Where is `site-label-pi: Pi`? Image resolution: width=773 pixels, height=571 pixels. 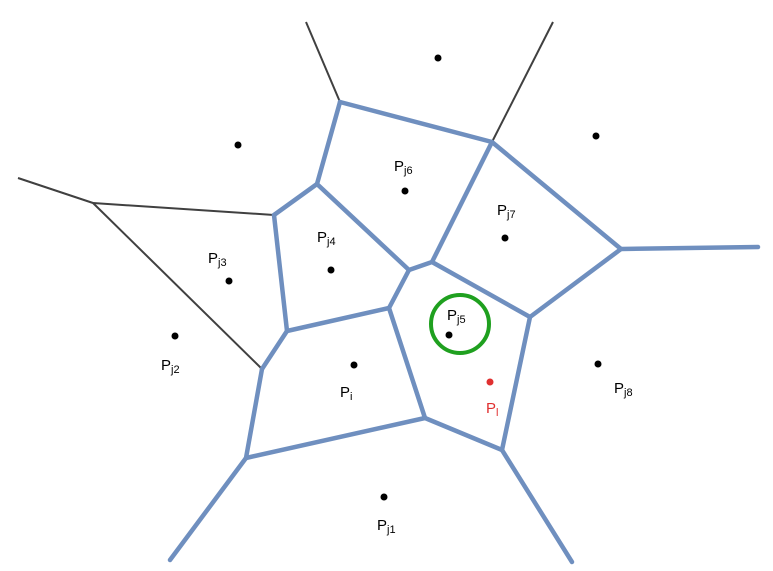 site-label-pi: Pi is located at coordinates (346, 393).